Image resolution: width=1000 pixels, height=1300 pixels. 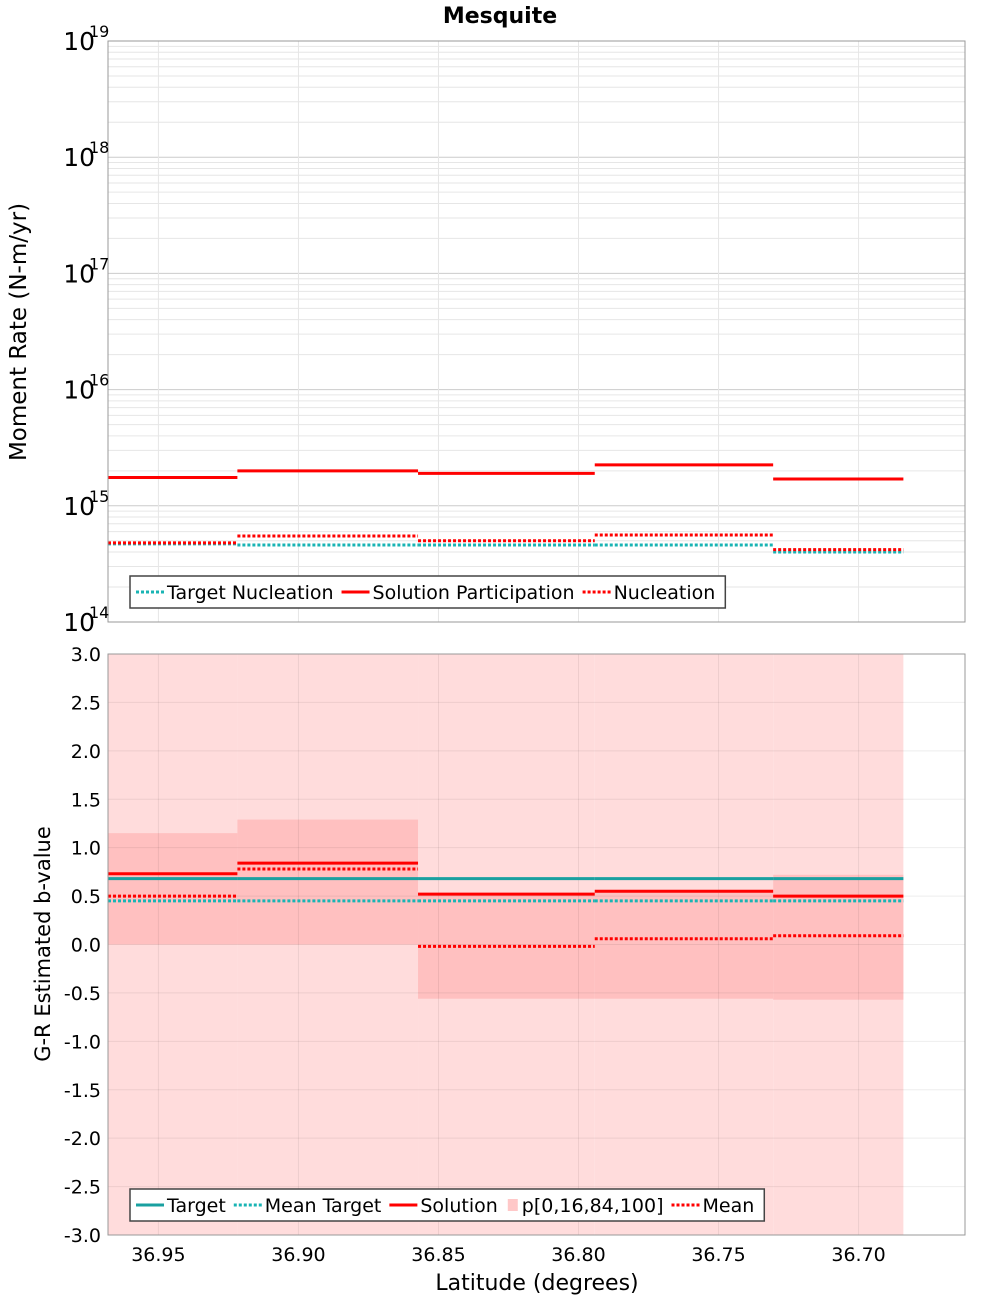 I want to click on x-tick-label: 36.80, so click(x=578, y=1255).